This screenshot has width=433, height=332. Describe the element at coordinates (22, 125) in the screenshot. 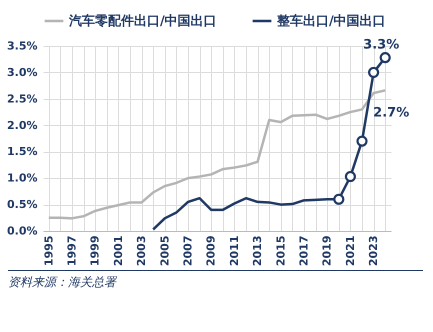

I see `y-tick-label: 2.0%` at that location.